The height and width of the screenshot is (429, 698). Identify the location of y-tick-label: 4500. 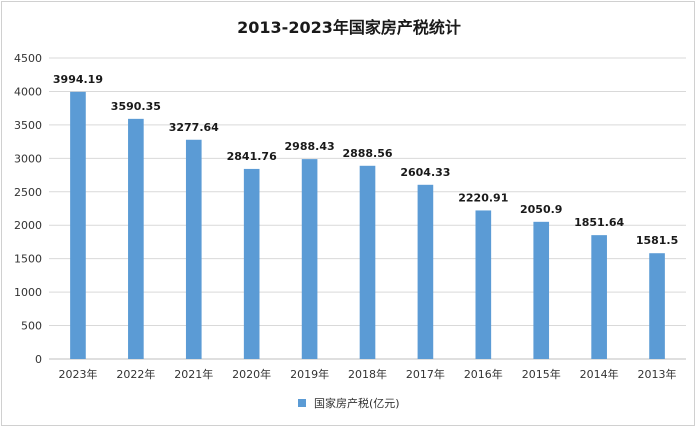
(28, 58).